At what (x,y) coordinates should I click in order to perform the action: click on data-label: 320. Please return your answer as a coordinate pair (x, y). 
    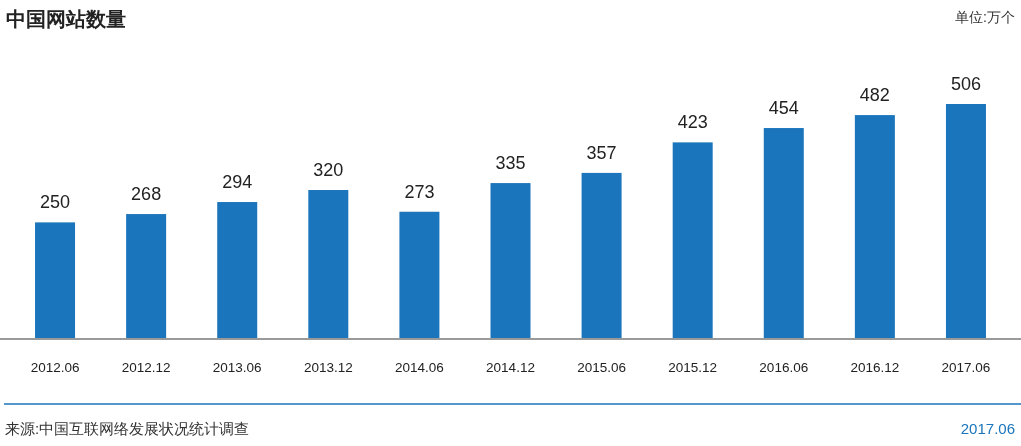
    Looking at the image, I should click on (328, 170).